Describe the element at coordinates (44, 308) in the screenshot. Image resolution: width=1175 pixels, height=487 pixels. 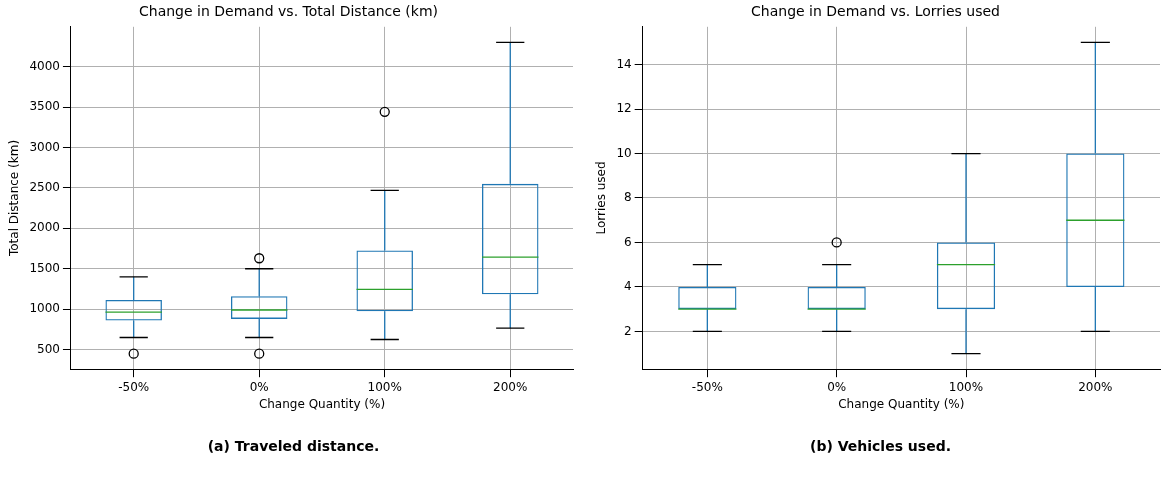
I see `y-tick-label: 1000` at that location.